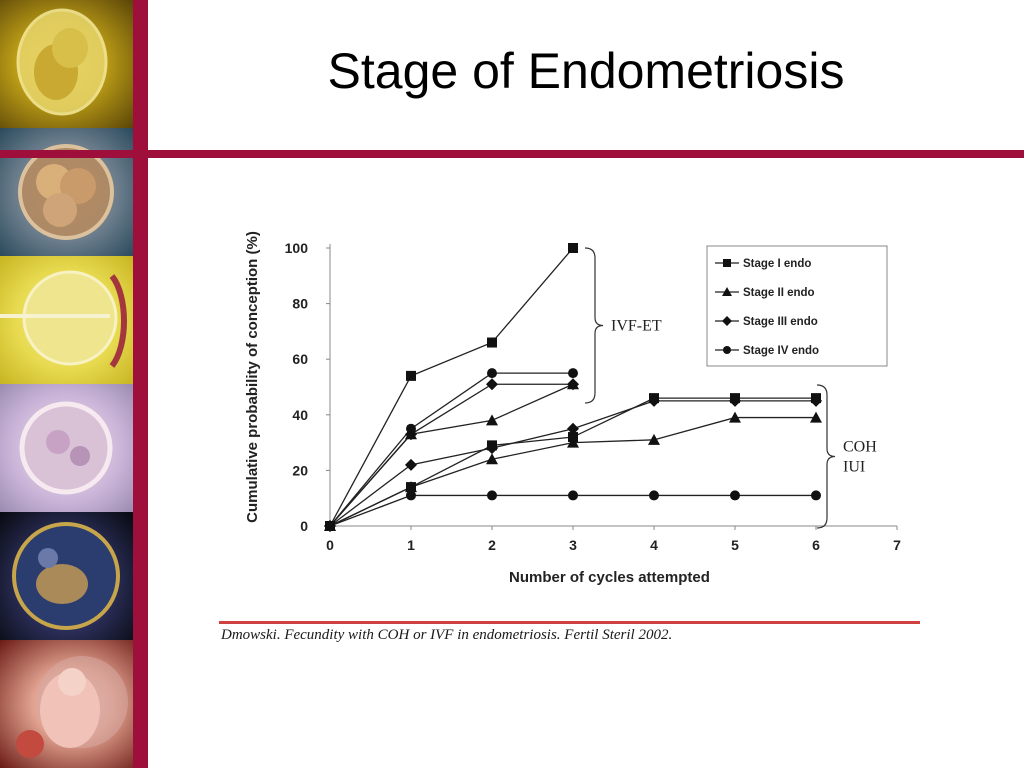  Describe the element at coordinates (66, 192) in the screenshot. I see `early-embryo-image` at that location.